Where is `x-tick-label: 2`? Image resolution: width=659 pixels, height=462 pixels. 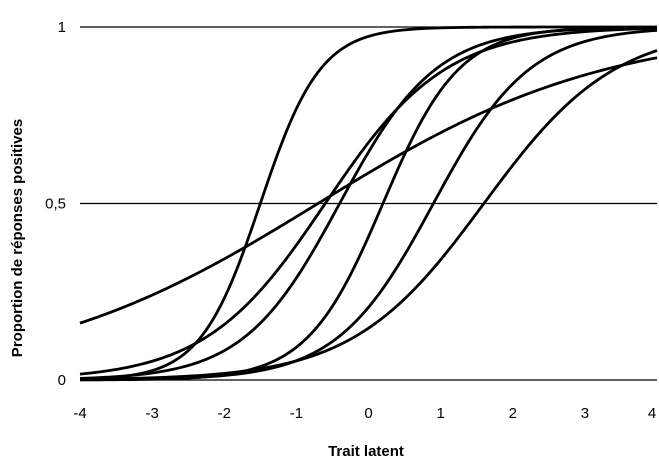 x-tick-label: 2 is located at coordinates (513, 413).